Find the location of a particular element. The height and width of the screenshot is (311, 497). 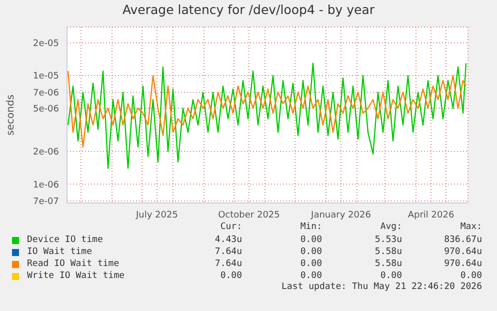

y-tick-label: 2e-05 is located at coordinates (46, 44).